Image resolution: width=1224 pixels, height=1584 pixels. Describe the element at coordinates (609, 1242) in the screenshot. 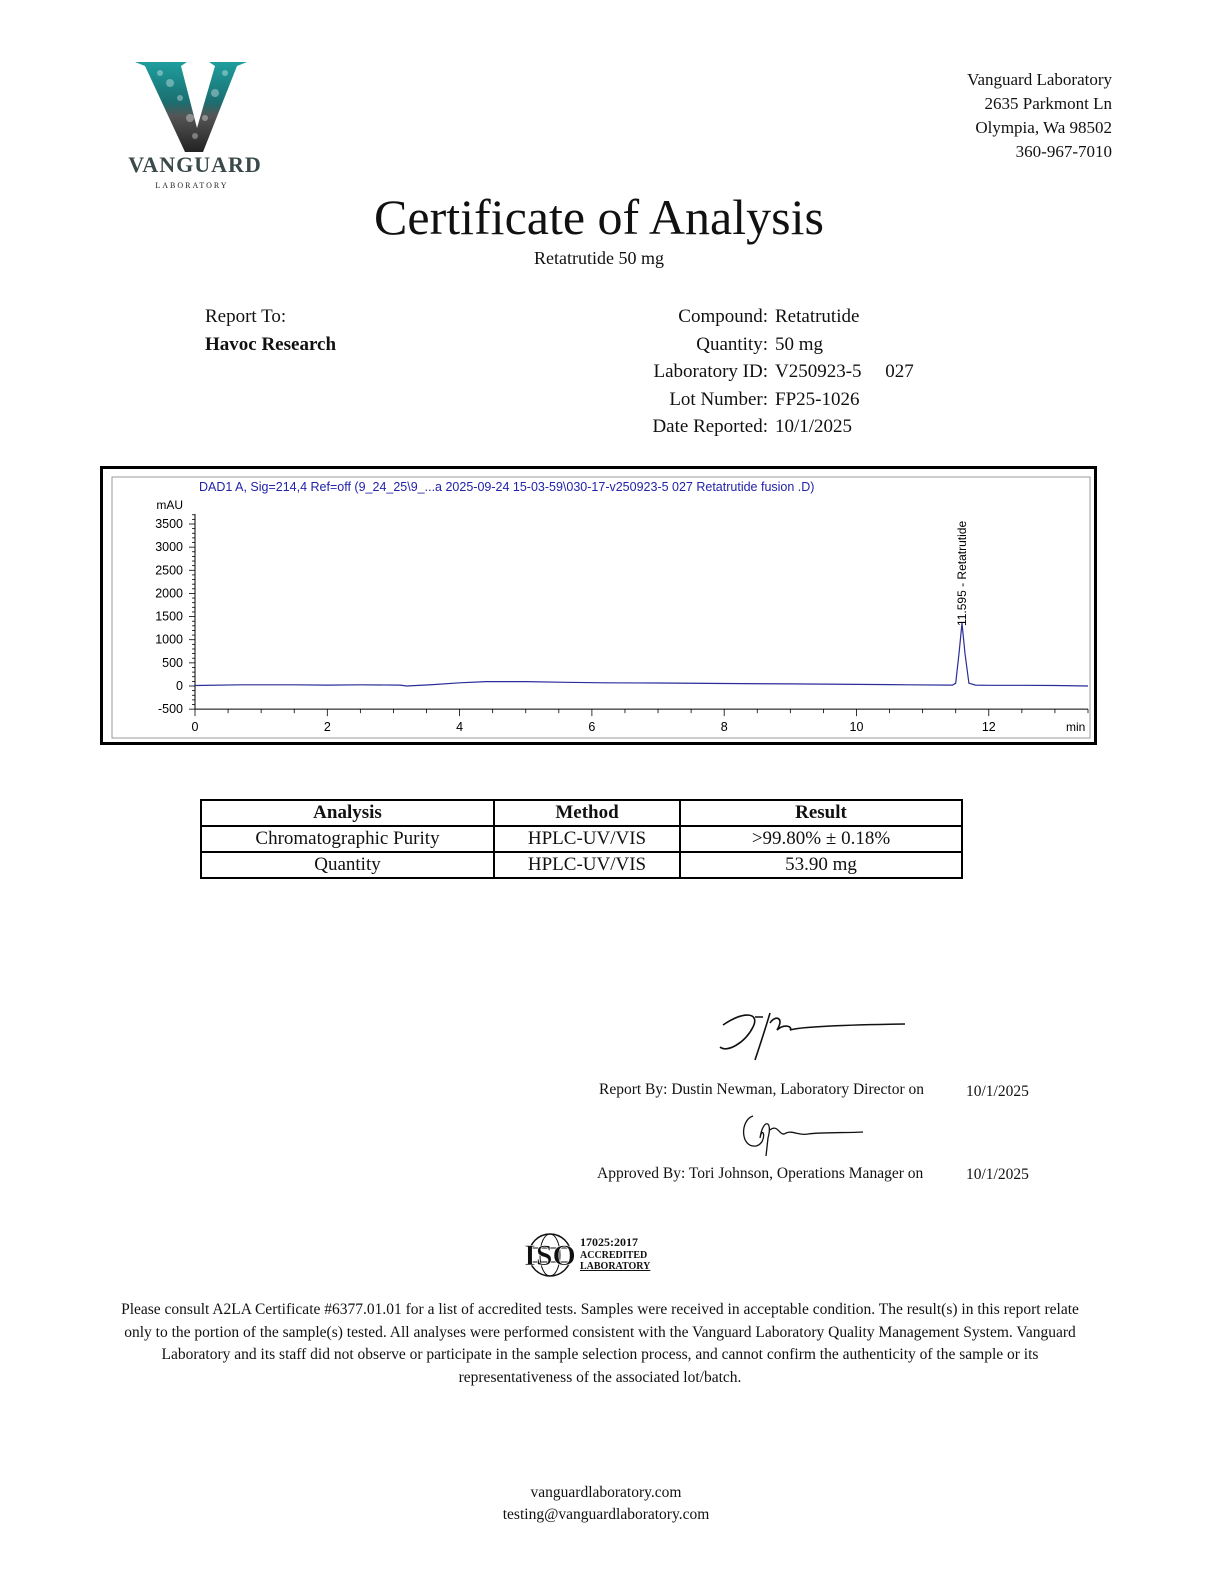

I see `iso-standard: 17025:2017` at that location.